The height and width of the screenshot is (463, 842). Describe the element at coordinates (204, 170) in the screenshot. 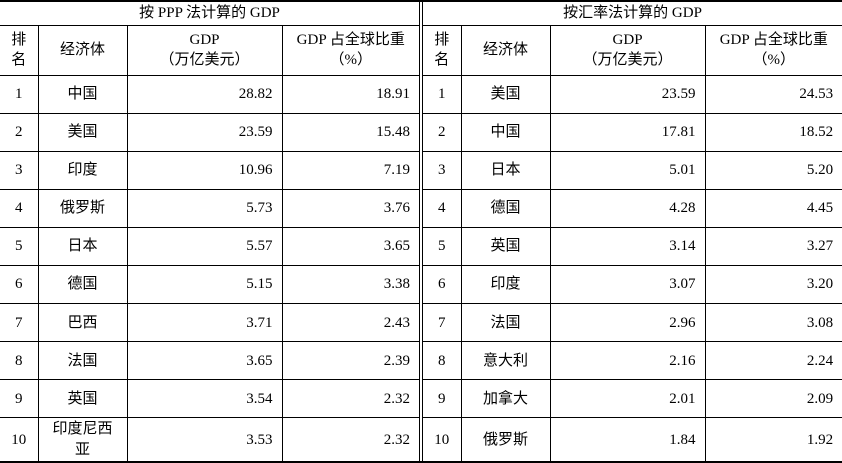

I see `cell-gdp: 10.96` at that location.